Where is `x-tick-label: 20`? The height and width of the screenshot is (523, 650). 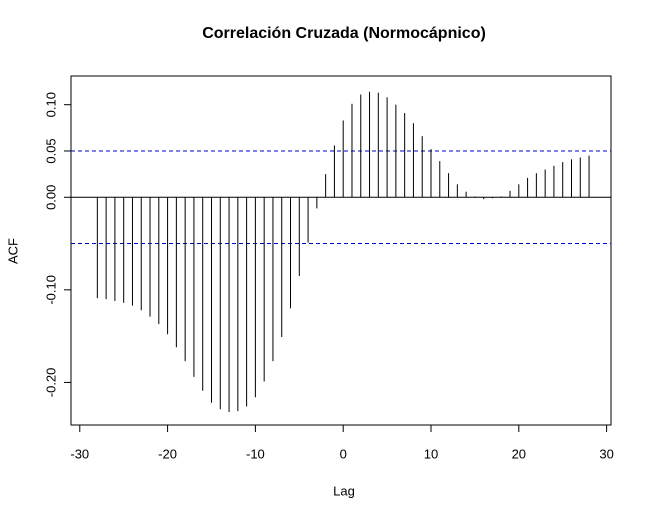 x-tick-label: 20 is located at coordinates (519, 453).